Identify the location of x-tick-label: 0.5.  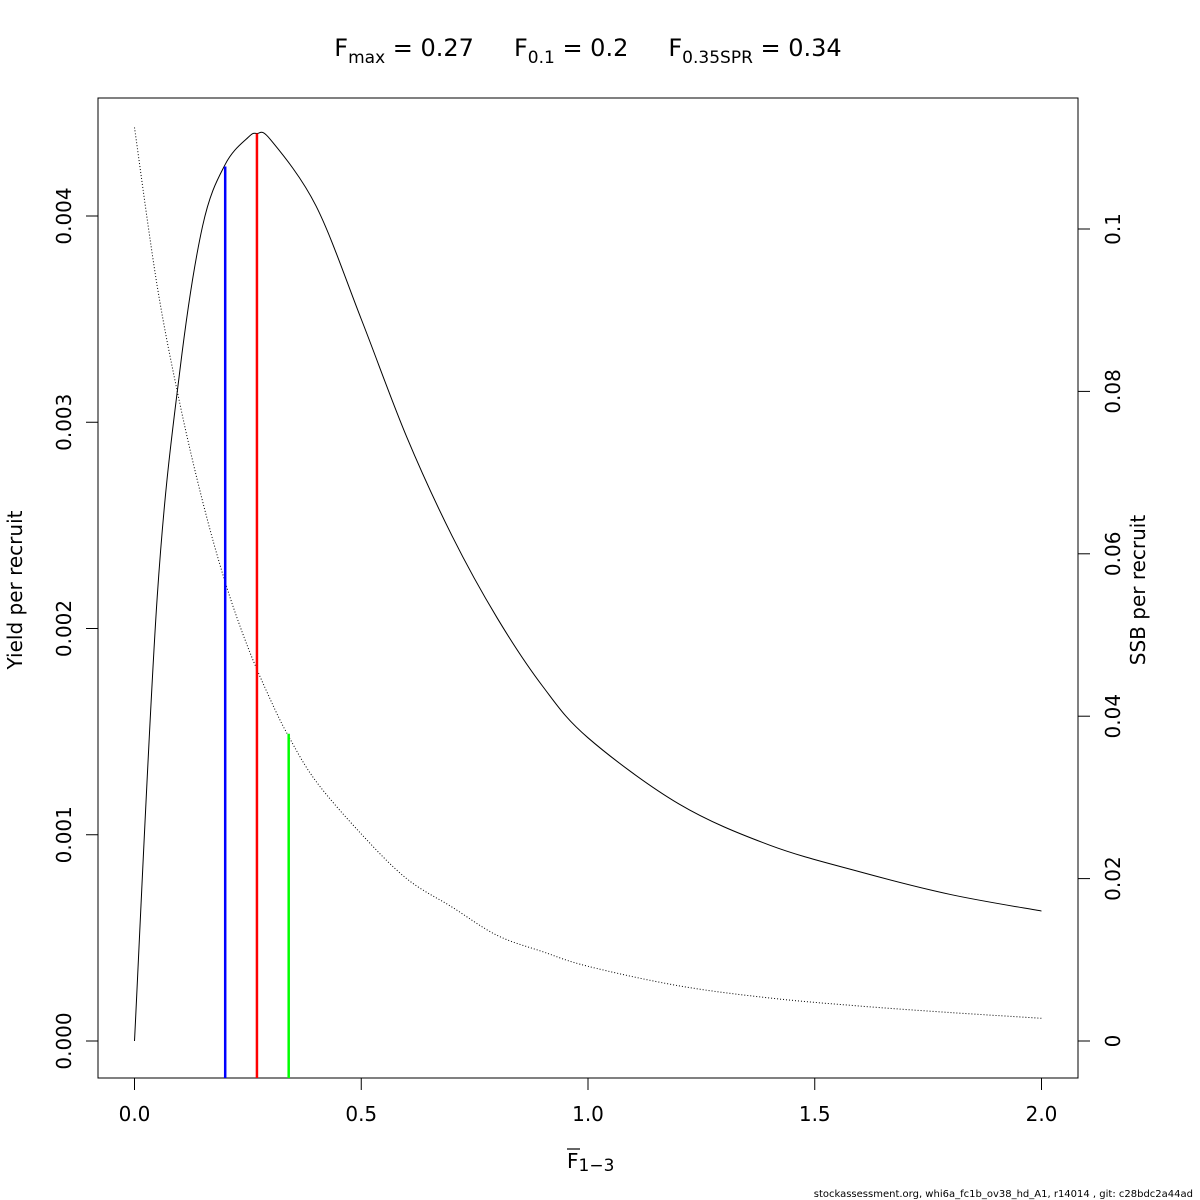
(361, 1114).